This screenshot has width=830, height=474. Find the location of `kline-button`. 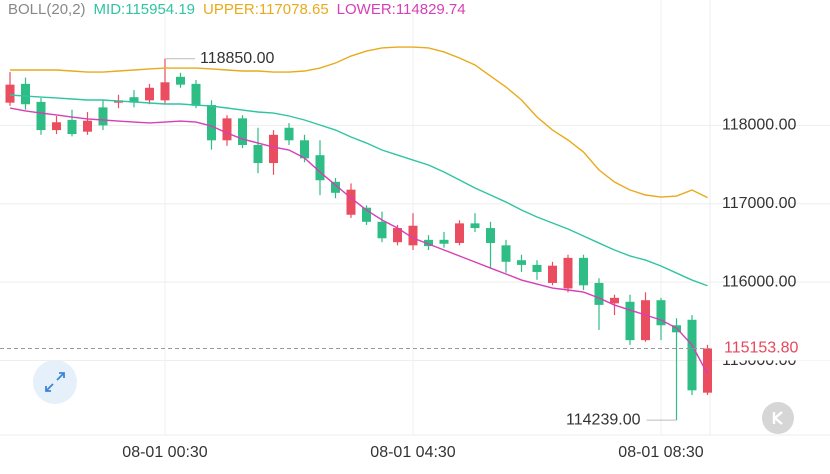

kline-button is located at coordinates (778, 418).